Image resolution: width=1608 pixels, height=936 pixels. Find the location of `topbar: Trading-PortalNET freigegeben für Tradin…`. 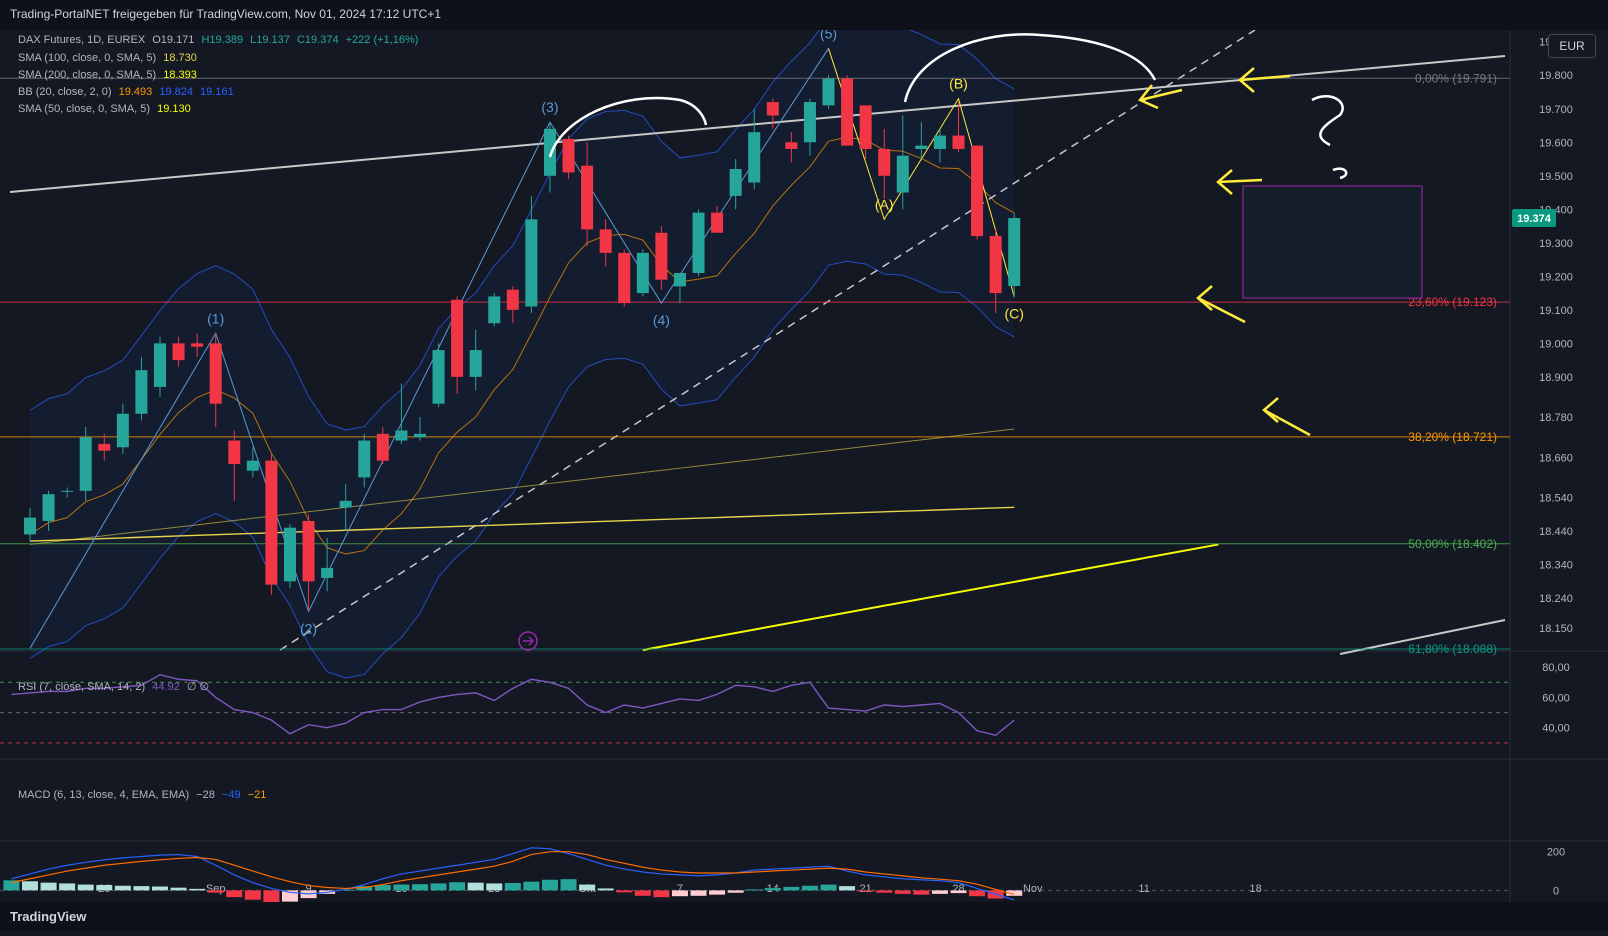

topbar: Trading-PortalNET freigegeben für Tradin… is located at coordinates (804, 15).